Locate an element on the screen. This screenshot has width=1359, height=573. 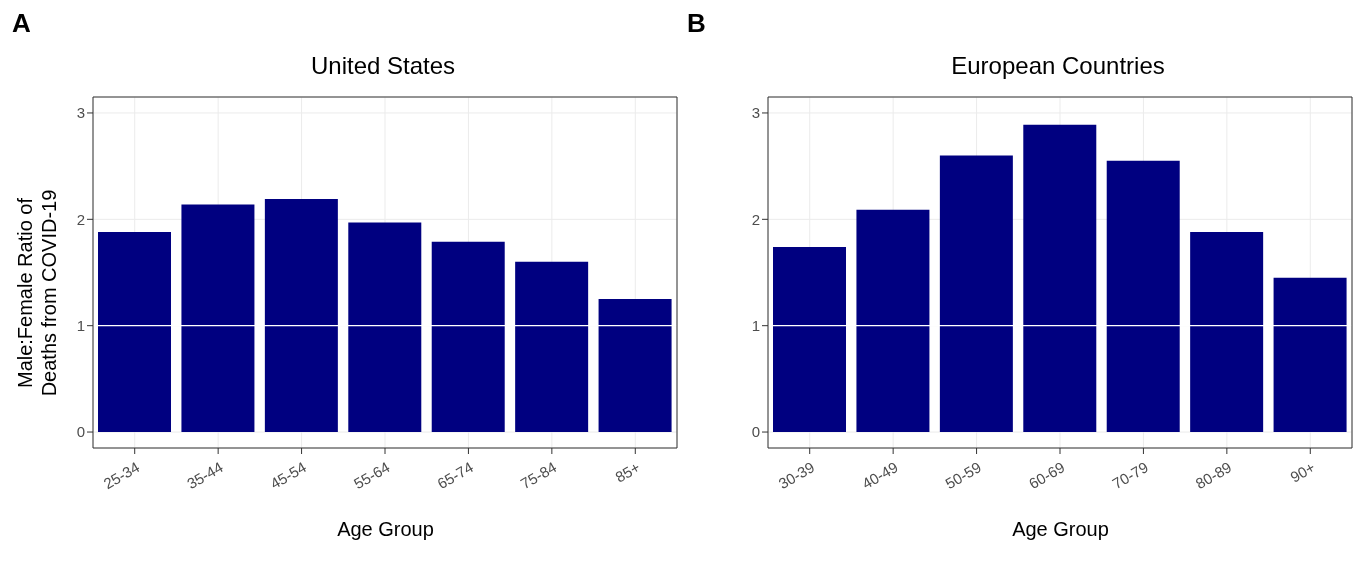
y-axis-title: Male:Female Ratio of Deaths from COVID-19 is located at coordinates (37, 293).